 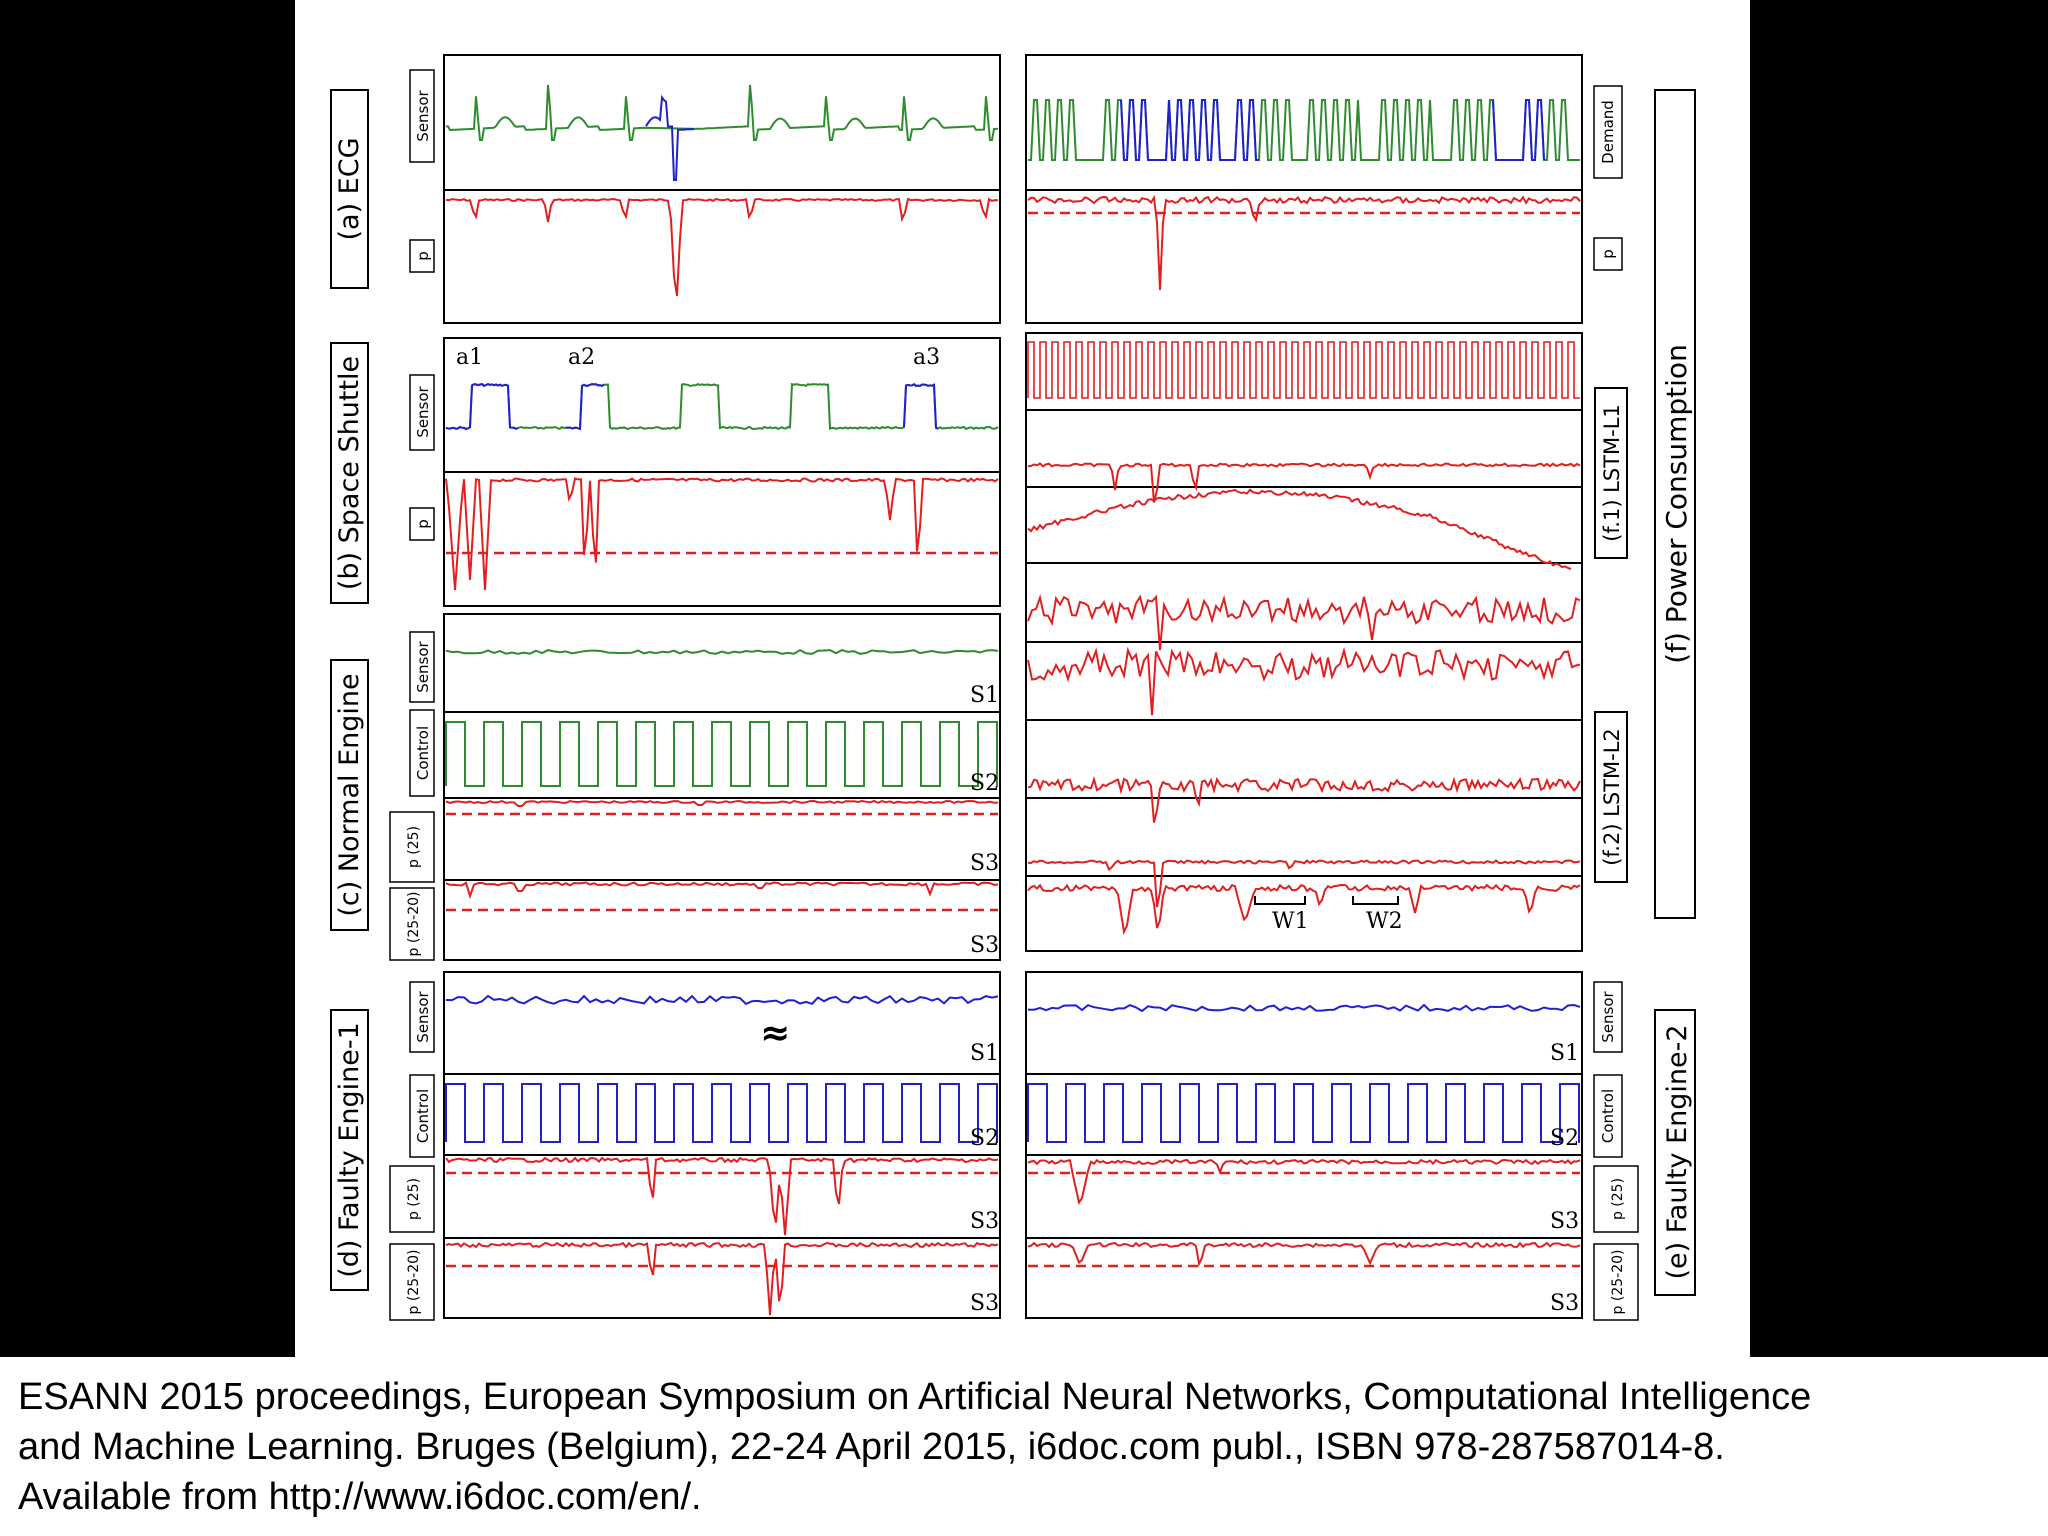 I want to click on tag-fe2-s1: S1, so click(x=1564, y=1053).